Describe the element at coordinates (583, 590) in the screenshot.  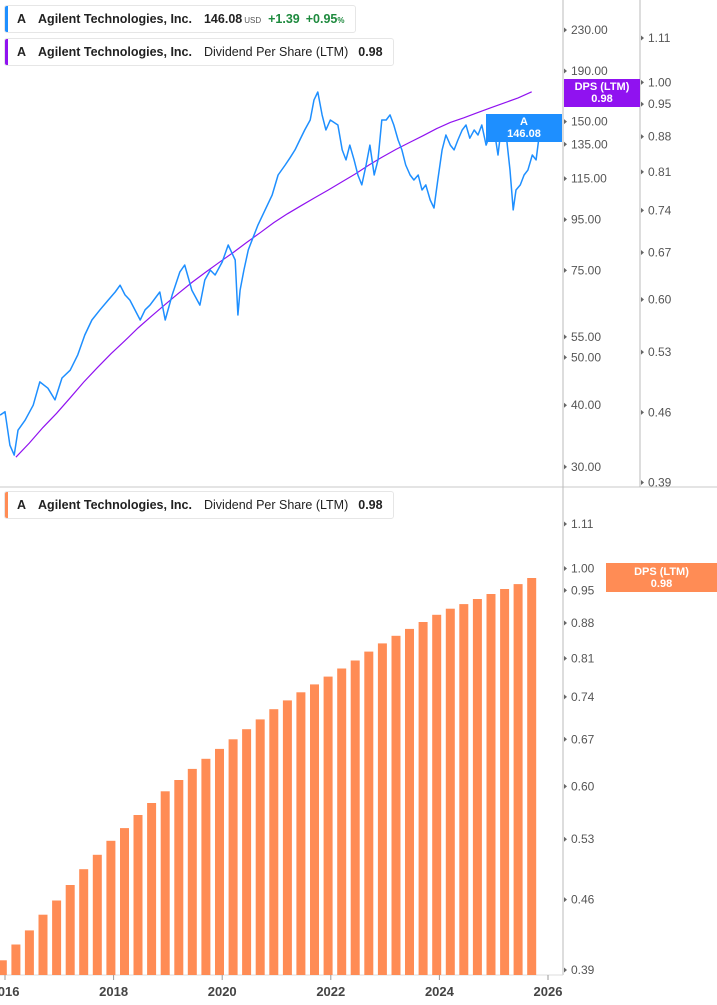
I see `dps-bottom-axis-tick-label: 0.95` at that location.